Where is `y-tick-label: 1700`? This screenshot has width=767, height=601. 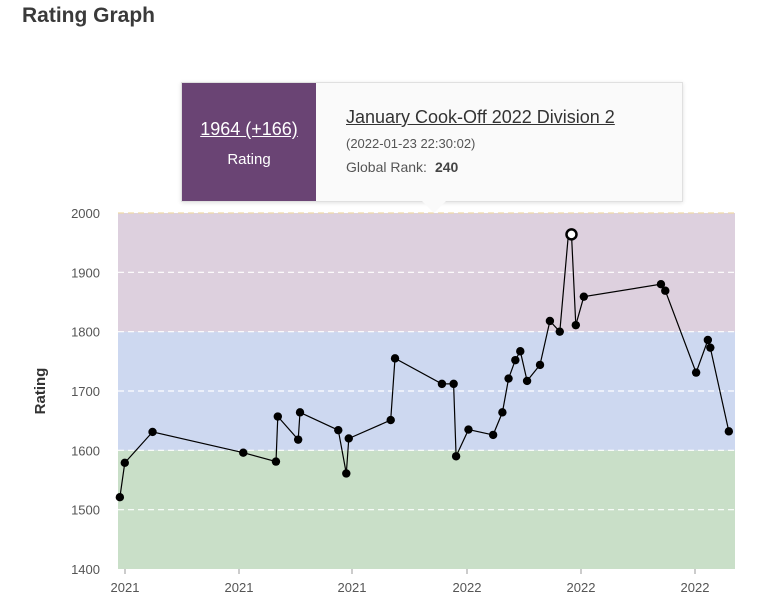
y-tick-label: 1700 is located at coordinates (85, 391).